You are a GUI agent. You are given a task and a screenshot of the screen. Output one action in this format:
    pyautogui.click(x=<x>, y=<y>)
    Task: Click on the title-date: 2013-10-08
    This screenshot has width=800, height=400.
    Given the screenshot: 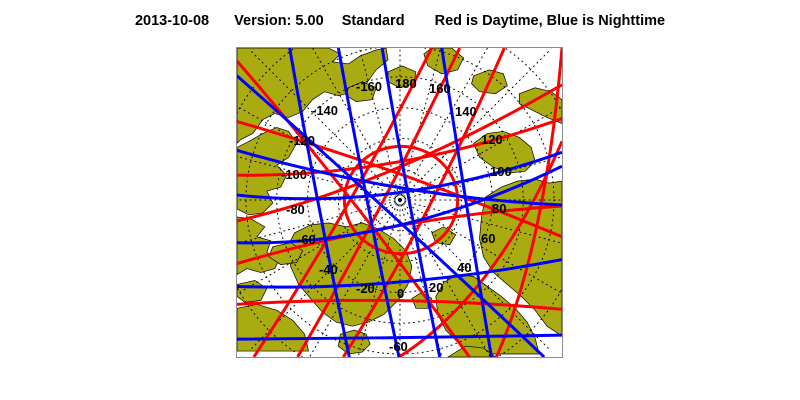 What is the action you would take?
    pyautogui.click(x=172, y=21)
    